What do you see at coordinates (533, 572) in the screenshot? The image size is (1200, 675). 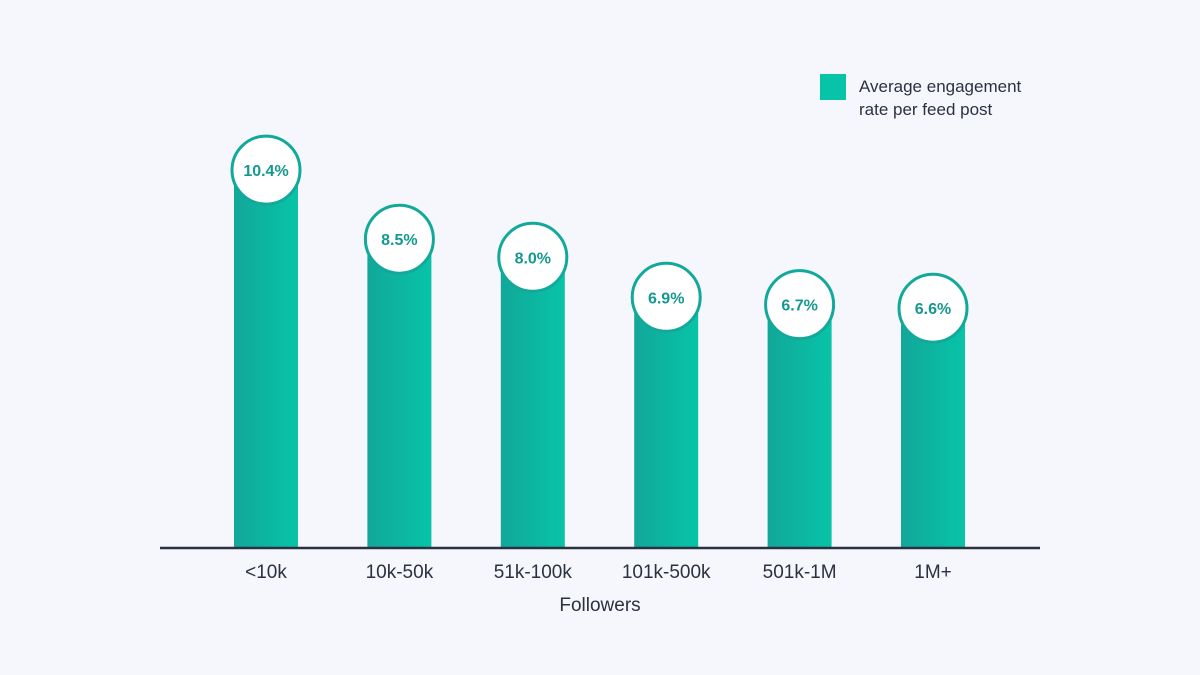 I see `x-tick-label-2: 51k-100k` at bounding box center [533, 572].